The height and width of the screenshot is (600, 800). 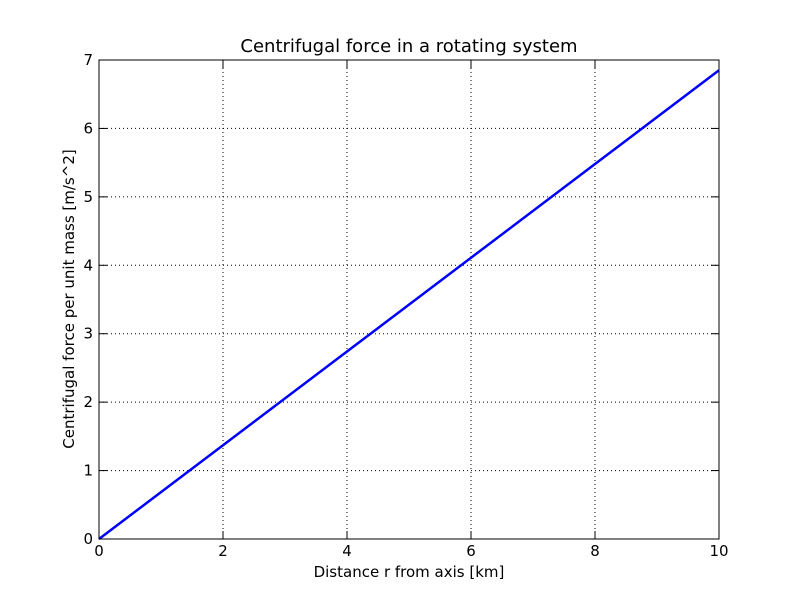 I want to click on y-tick-label: 1, so click(x=88, y=471).